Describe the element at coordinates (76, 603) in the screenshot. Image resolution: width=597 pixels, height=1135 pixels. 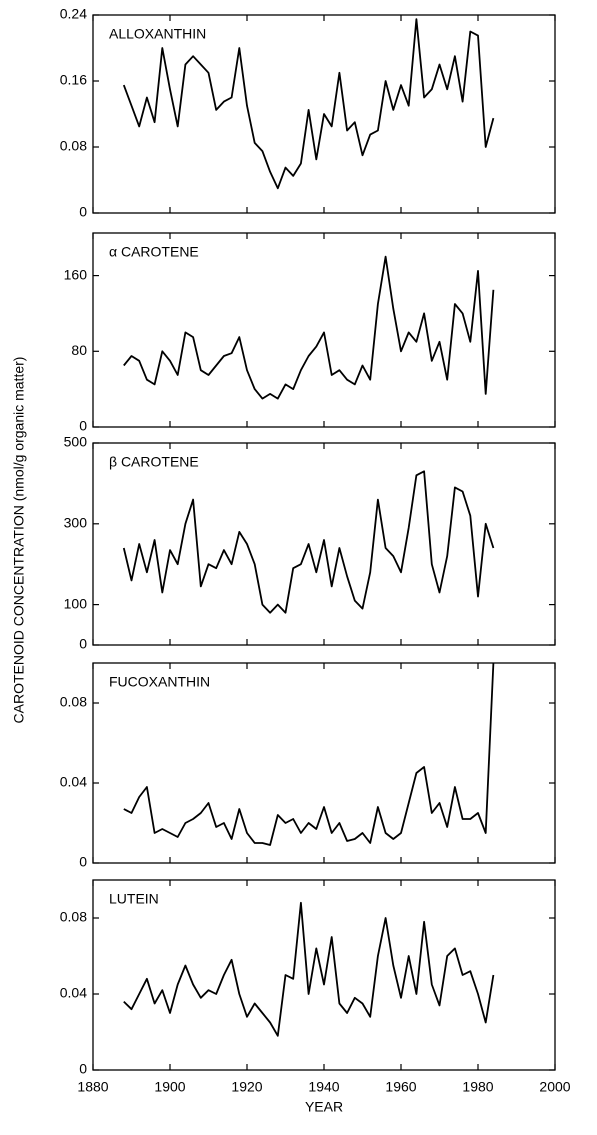
I see `y-tick-label: 100` at that location.